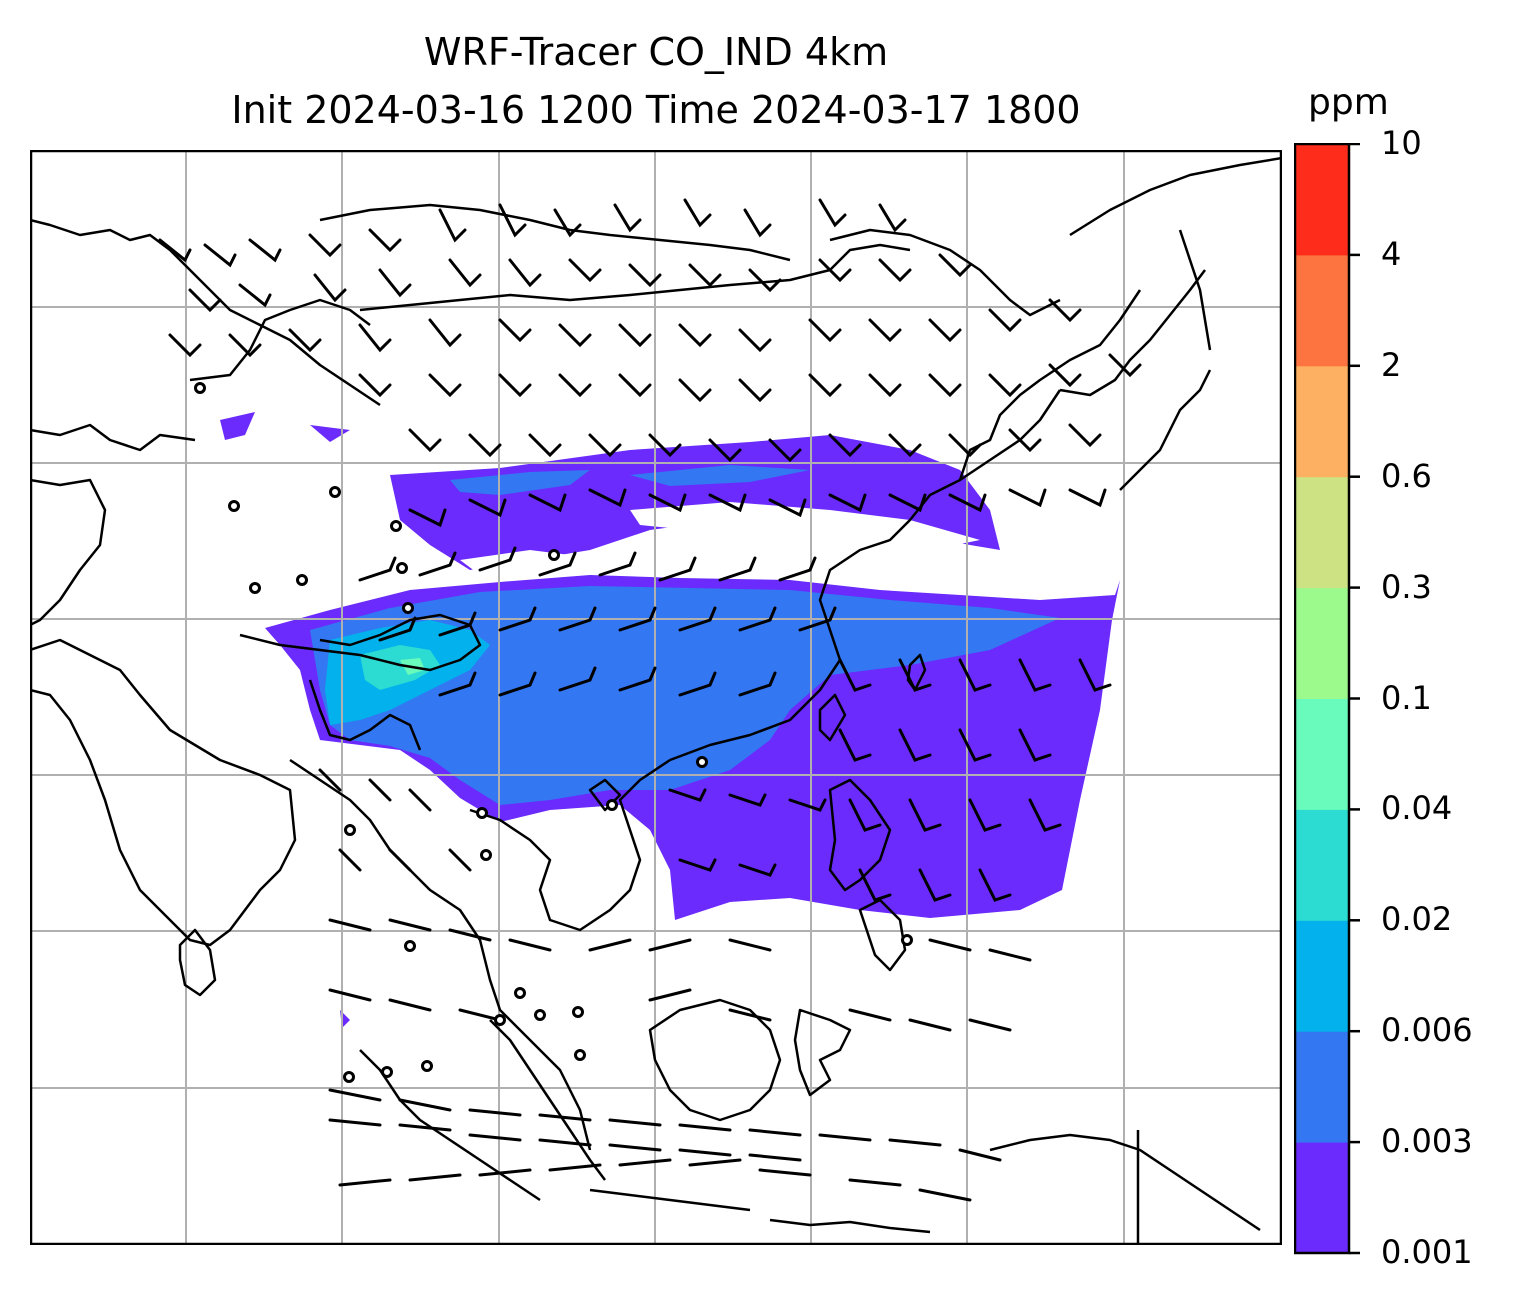  I want to click on colorbar-unit: ppm, so click(1348, 102).